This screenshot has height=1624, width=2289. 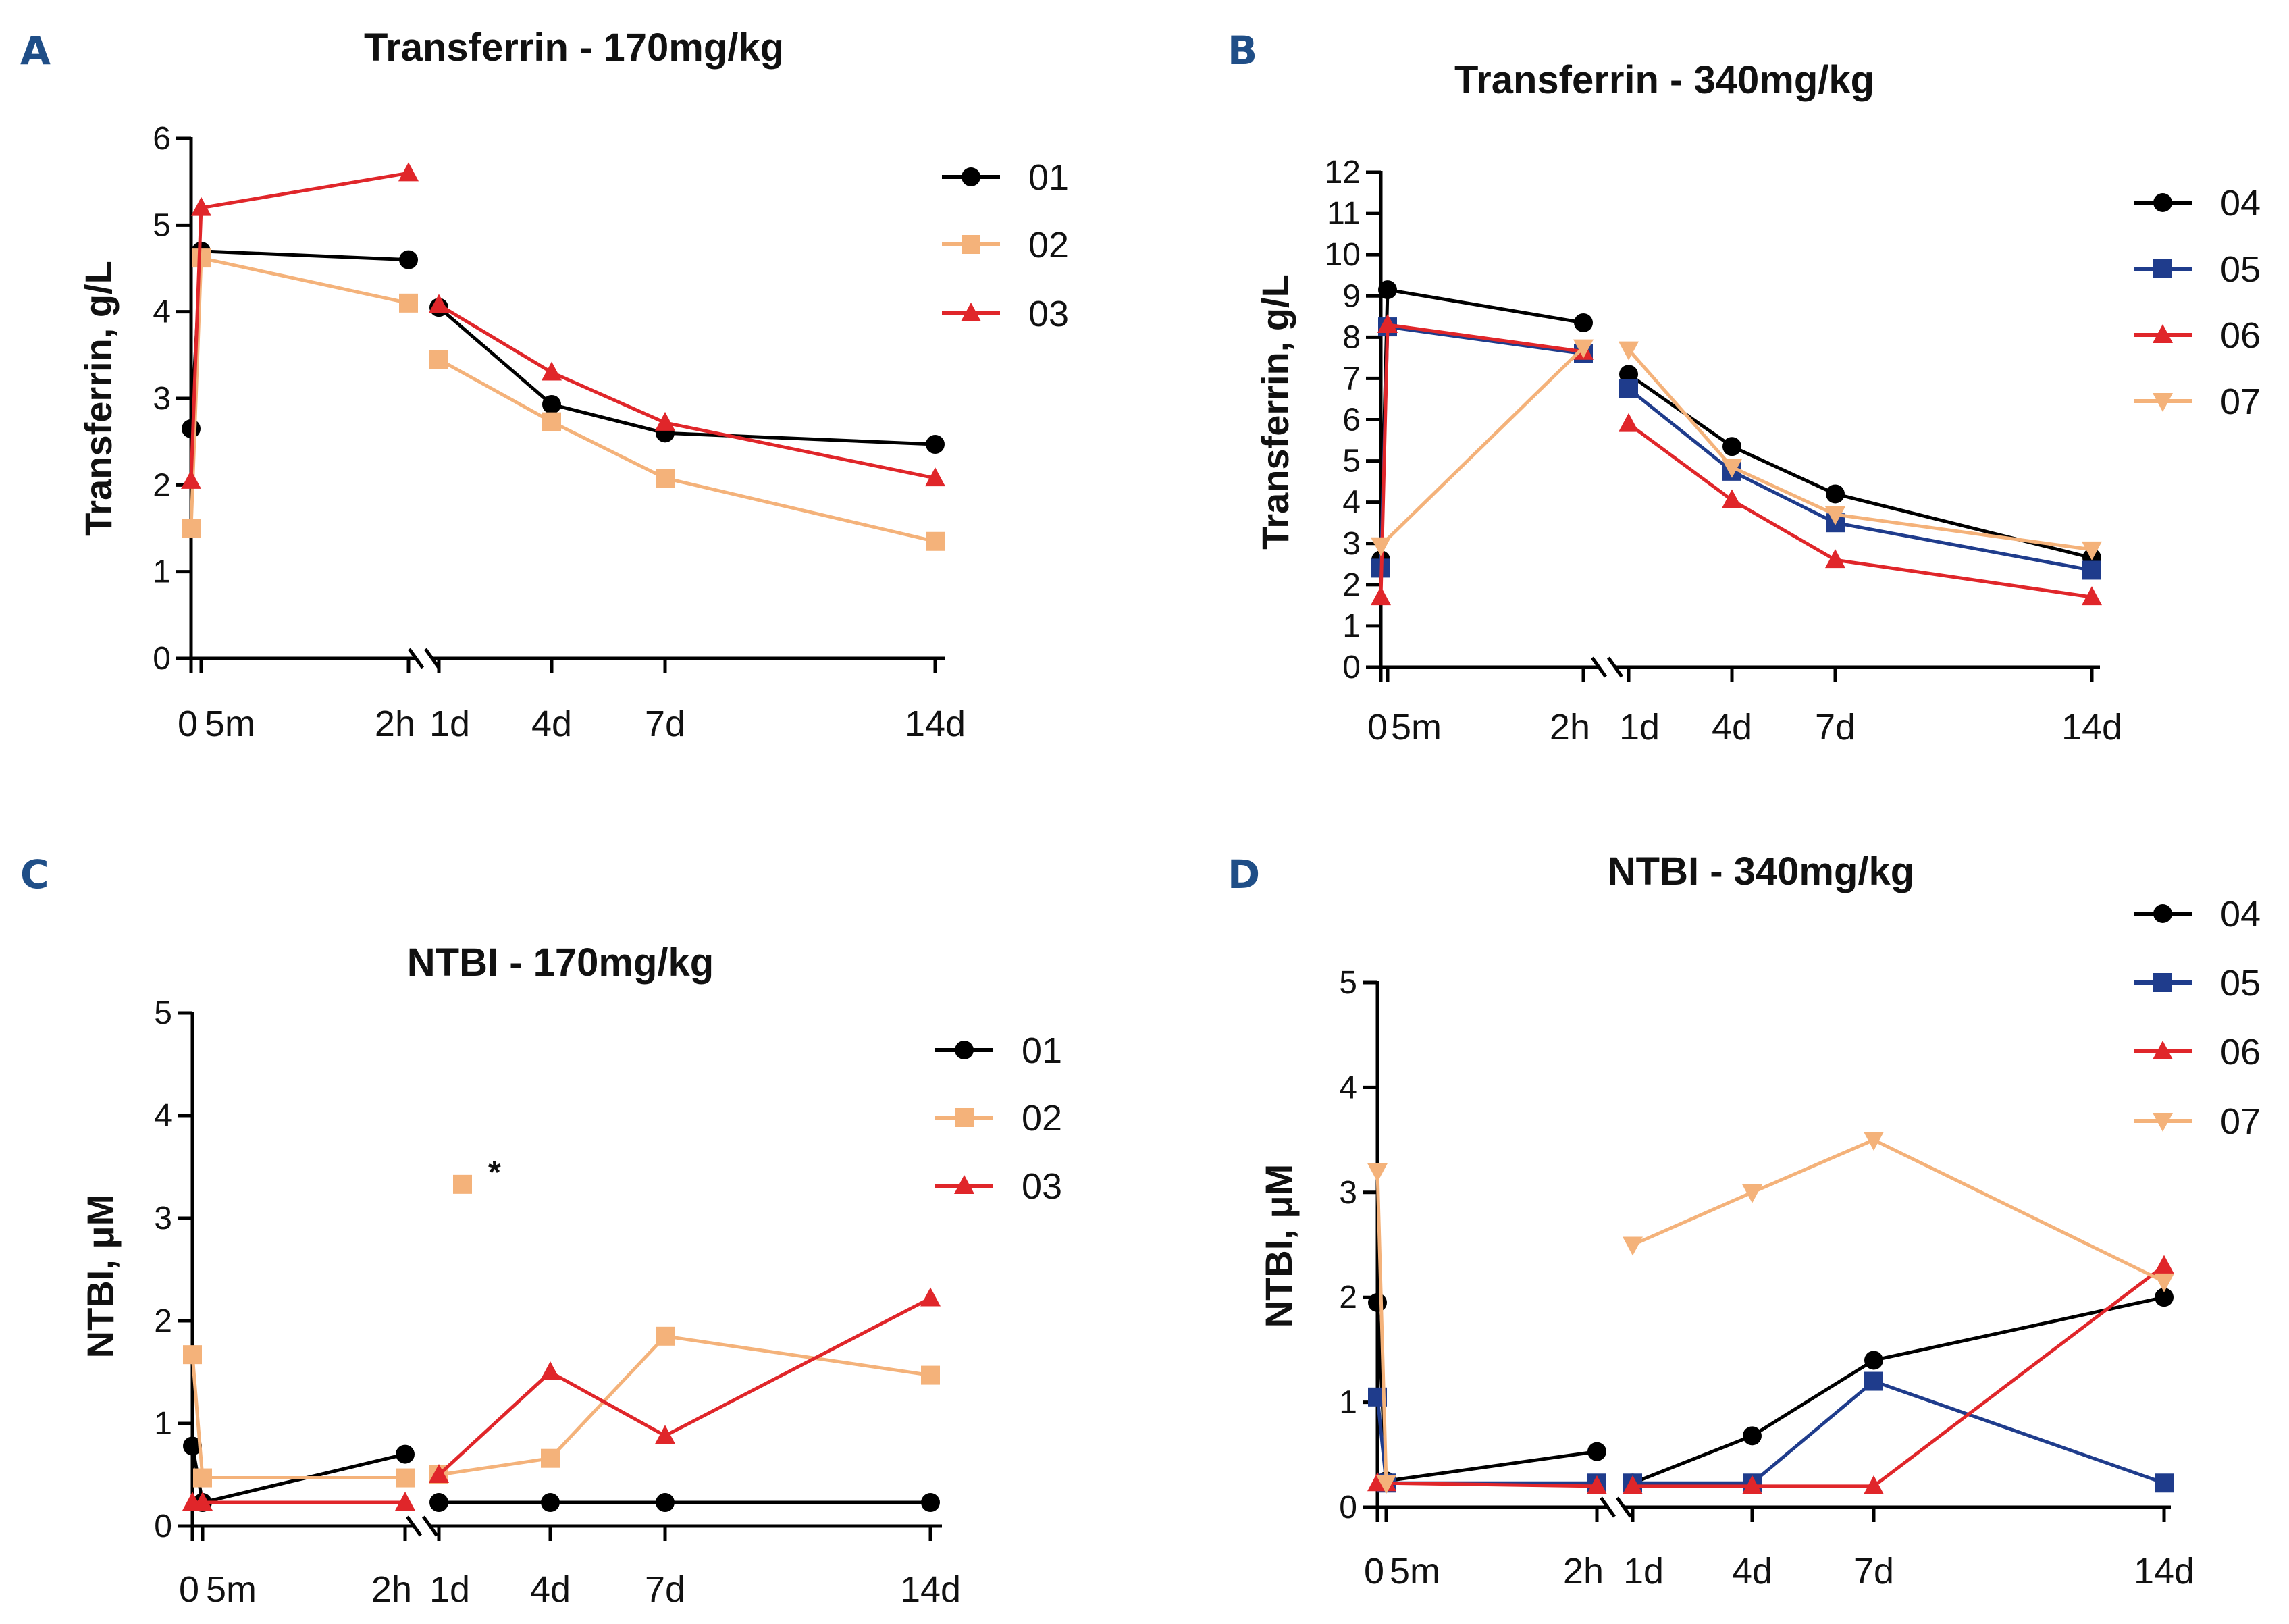 I want to click on y-tick-label: 2, so click(x=1351, y=585).